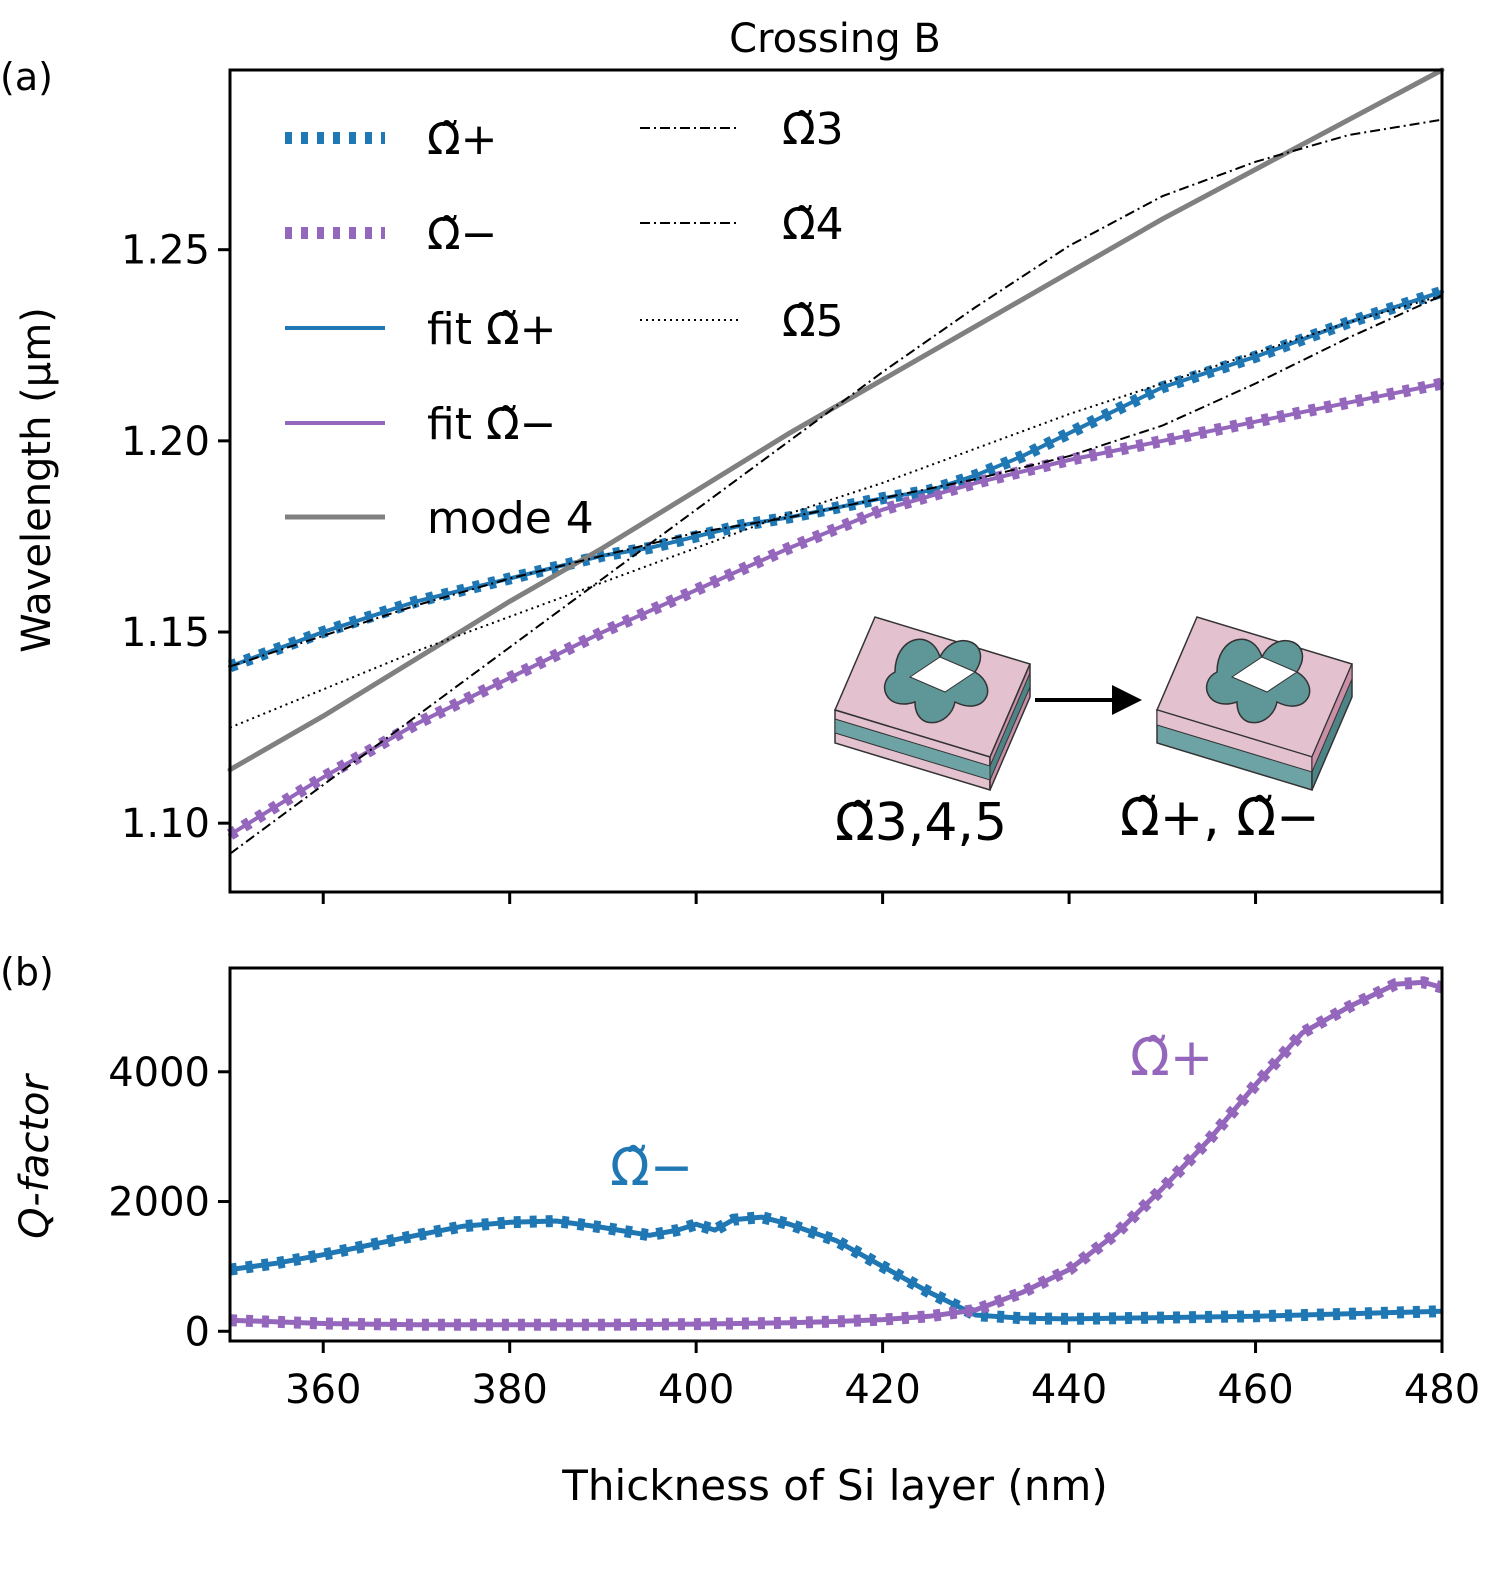 The image size is (1495, 1573). What do you see at coordinates (26, 77) in the screenshot?
I see `panel-a-label: (a)` at bounding box center [26, 77].